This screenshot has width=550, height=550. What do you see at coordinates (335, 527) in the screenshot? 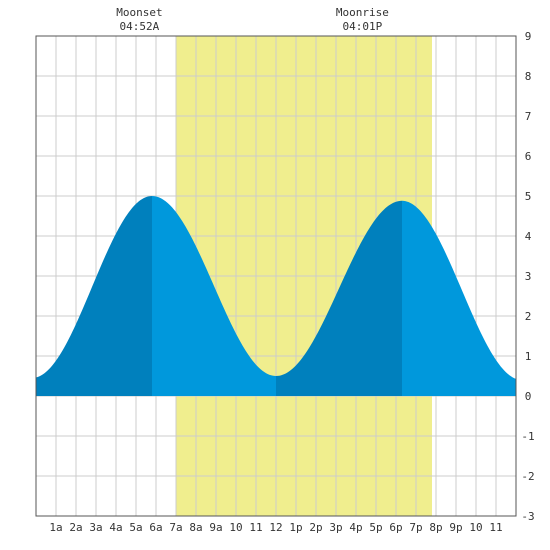
I see `x-tick-label: 3p` at bounding box center [335, 527].